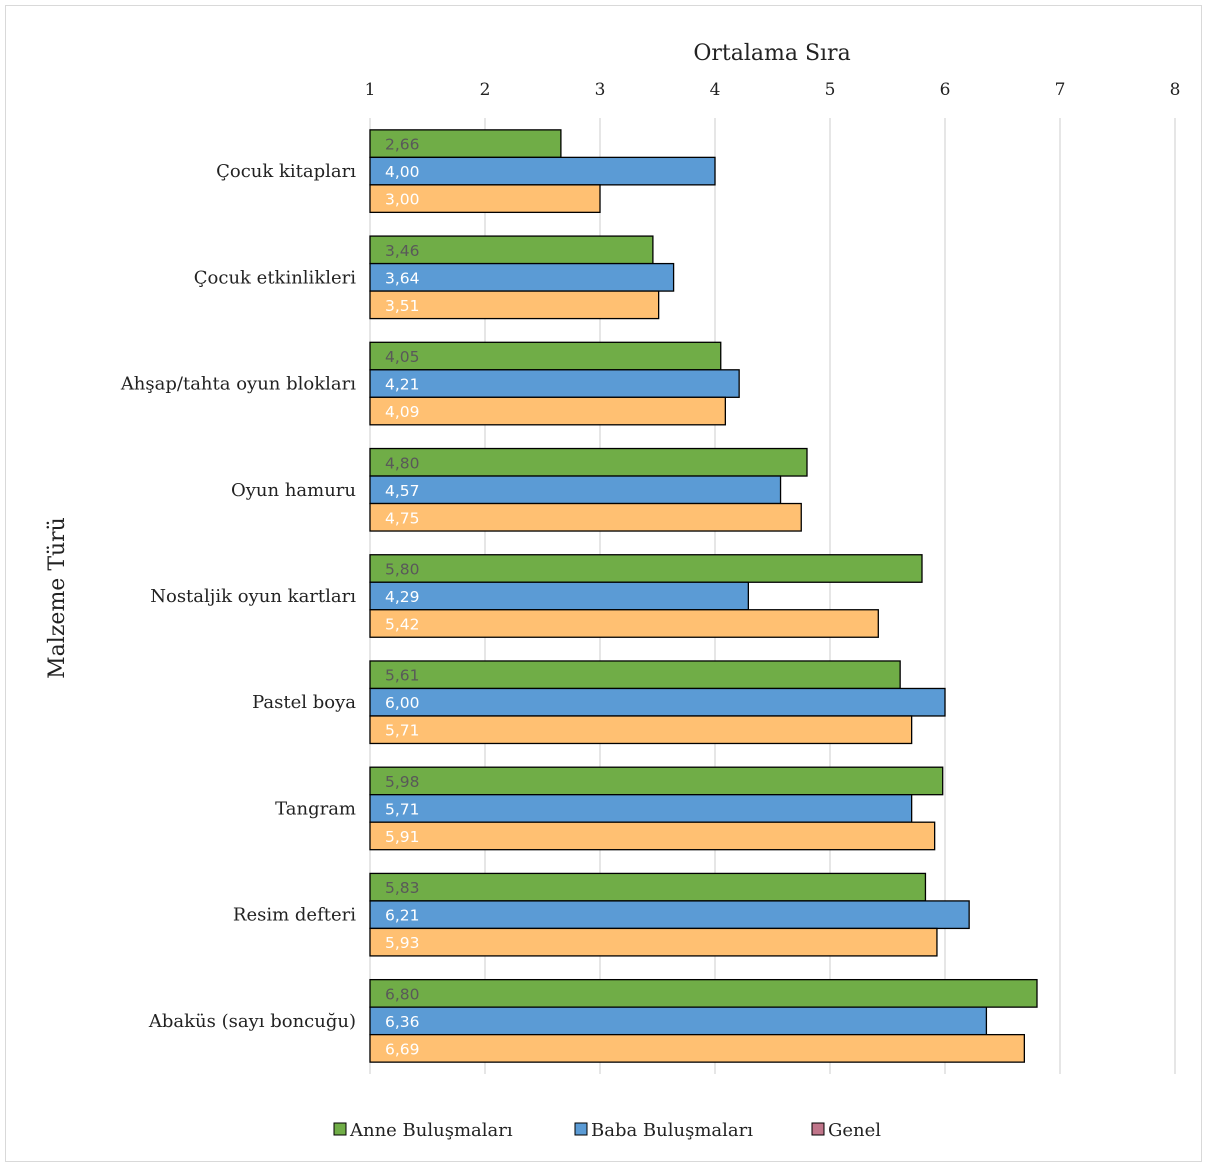 This screenshot has height=1168, width=1209. What do you see at coordinates (402, 357) in the screenshot?
I see `data-label: 4,05` at bounding box center [402, 357].